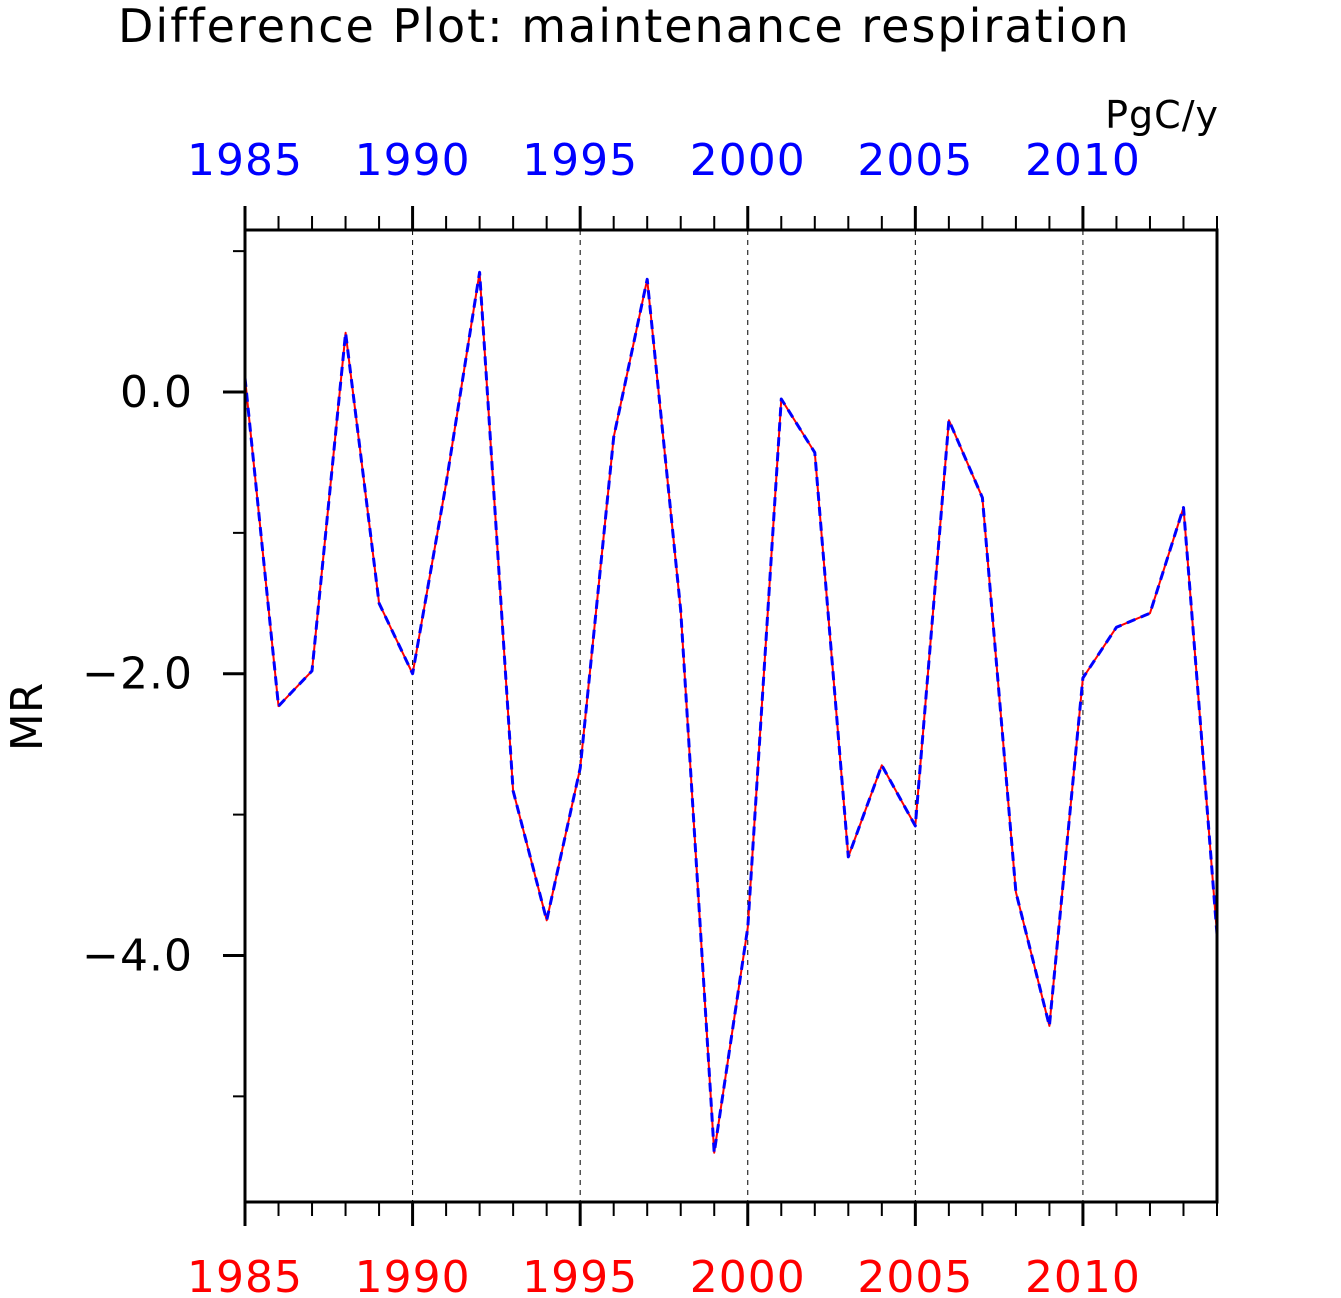 The height and width of the screenshot is (1298, 1341). I want to click on x-tick-label-top: 1985, so click(245, 160).